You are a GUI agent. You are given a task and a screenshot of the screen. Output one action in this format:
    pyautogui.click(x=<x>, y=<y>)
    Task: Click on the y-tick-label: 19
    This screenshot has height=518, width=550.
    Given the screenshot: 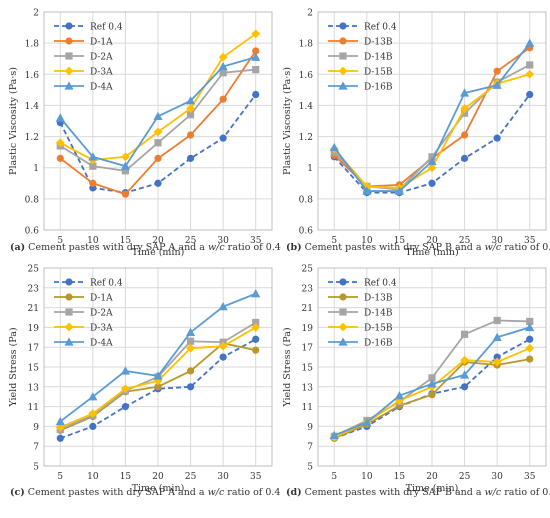 What is the action you would take?
    pyautogui.click(x=34, y=329)
    